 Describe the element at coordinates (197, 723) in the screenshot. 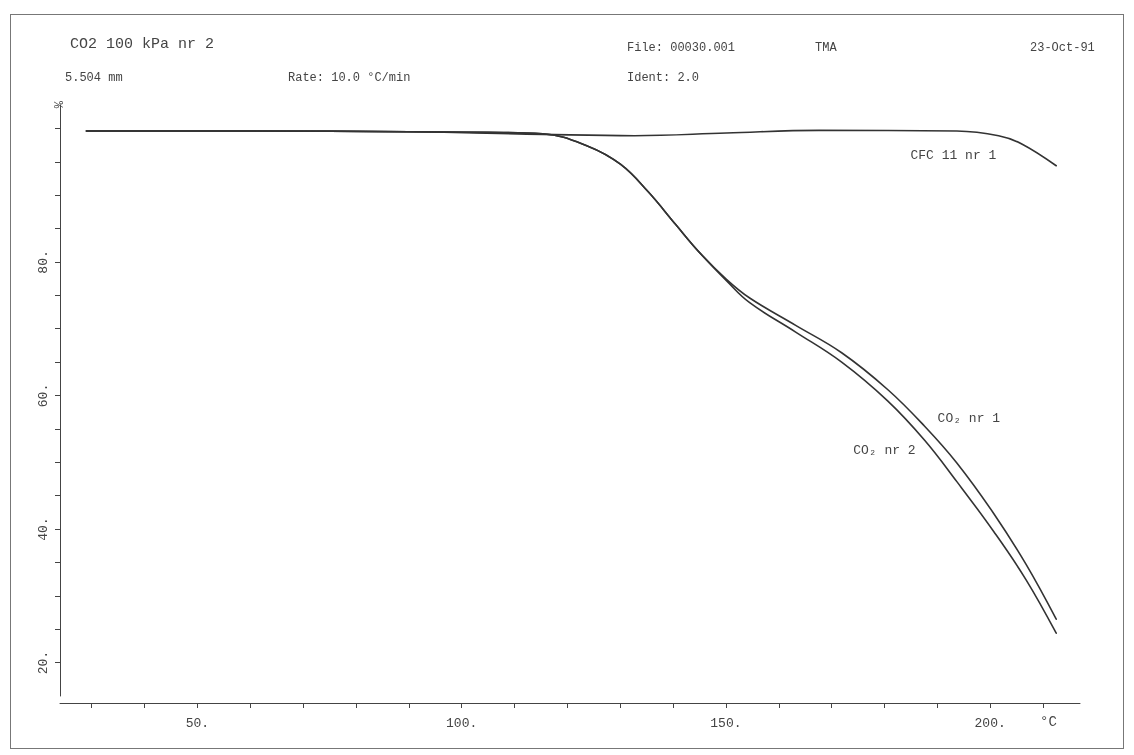

I see `x-tick-label: 50.` at that location.